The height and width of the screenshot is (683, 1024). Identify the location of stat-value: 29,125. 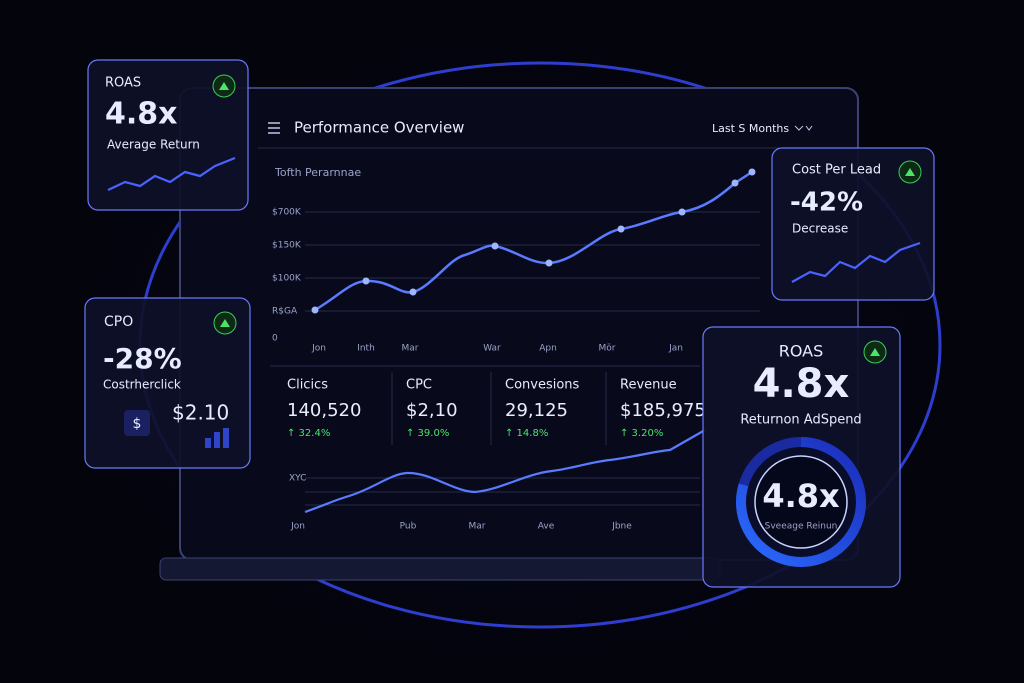
(536, 410).